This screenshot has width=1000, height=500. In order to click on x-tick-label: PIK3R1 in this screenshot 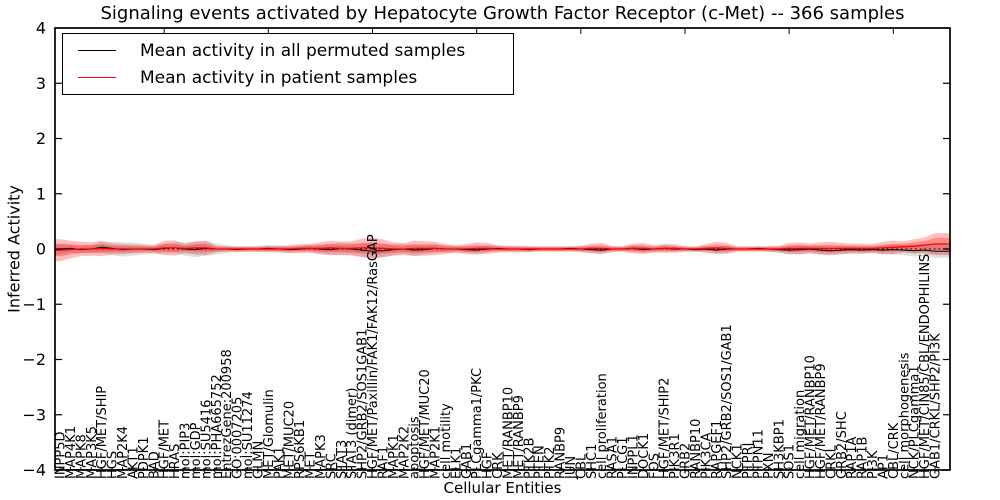, I will do `click(675, 456)`.